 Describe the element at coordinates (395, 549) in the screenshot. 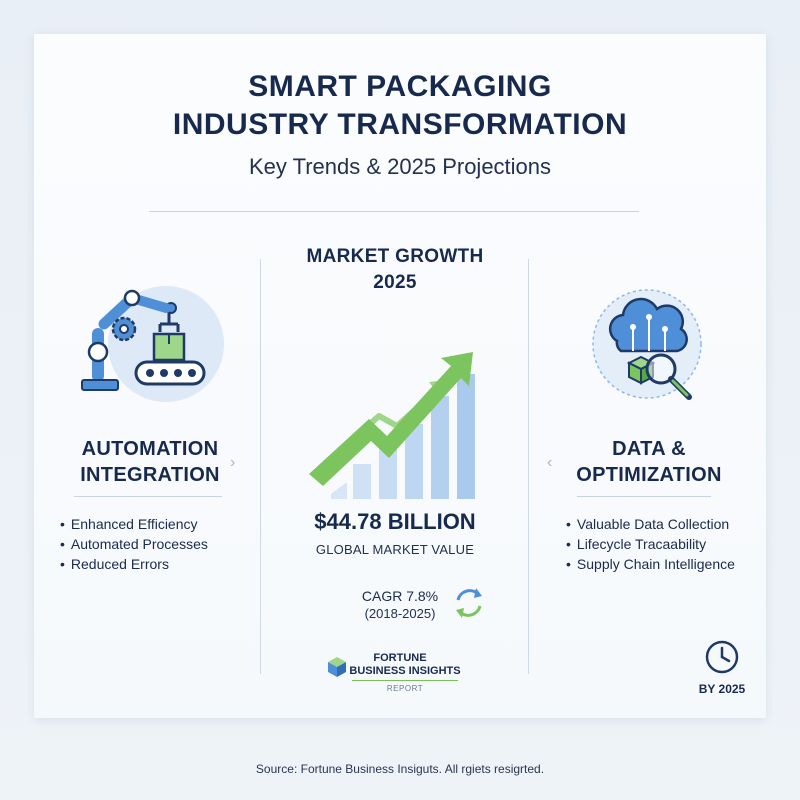

I see `market-value-label: GLOBAL MARKET VALUE` at that location.